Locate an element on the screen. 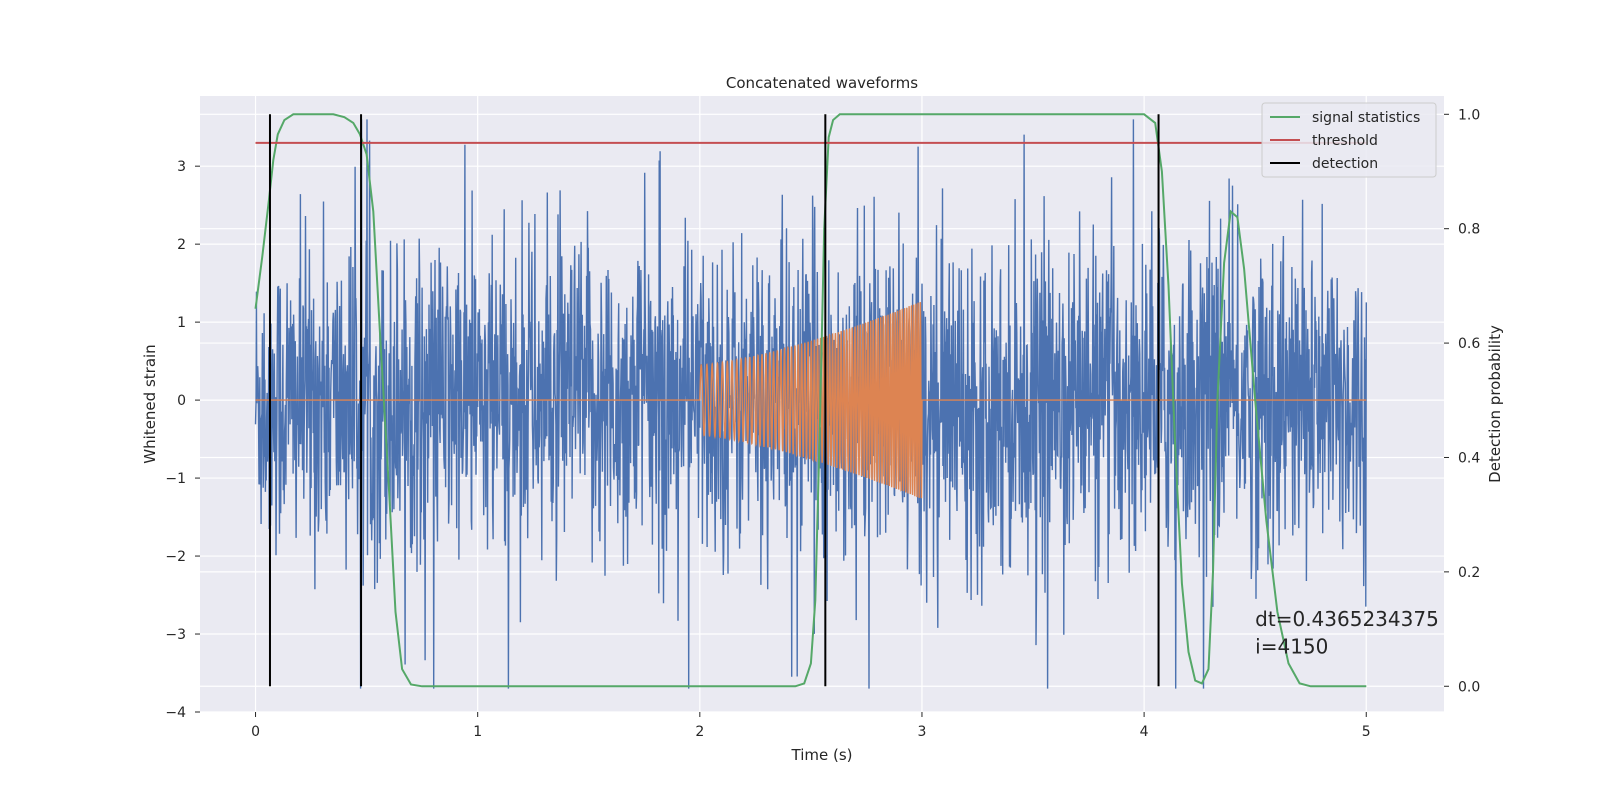  x-tick-label: 5 is located at coordinates (1366, 732).